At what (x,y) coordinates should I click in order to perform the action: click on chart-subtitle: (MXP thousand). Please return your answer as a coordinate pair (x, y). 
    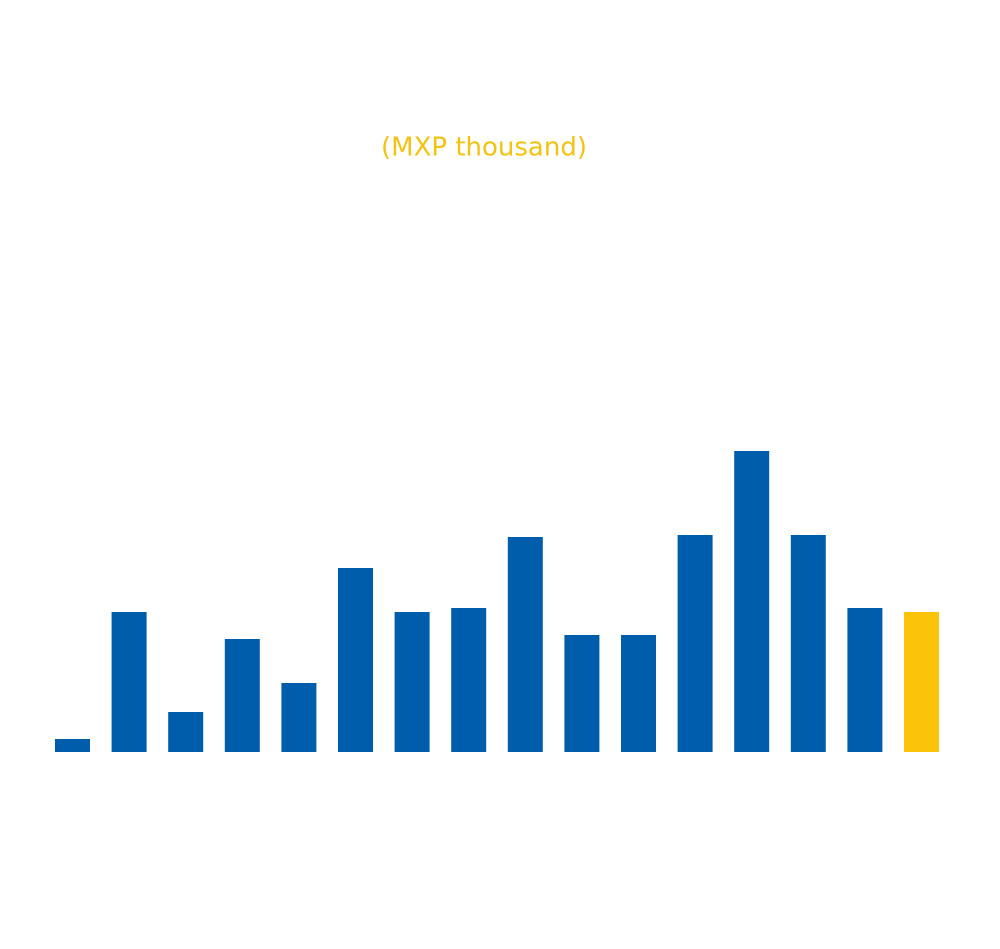
    Looking at the image, I should click on (484, 148).